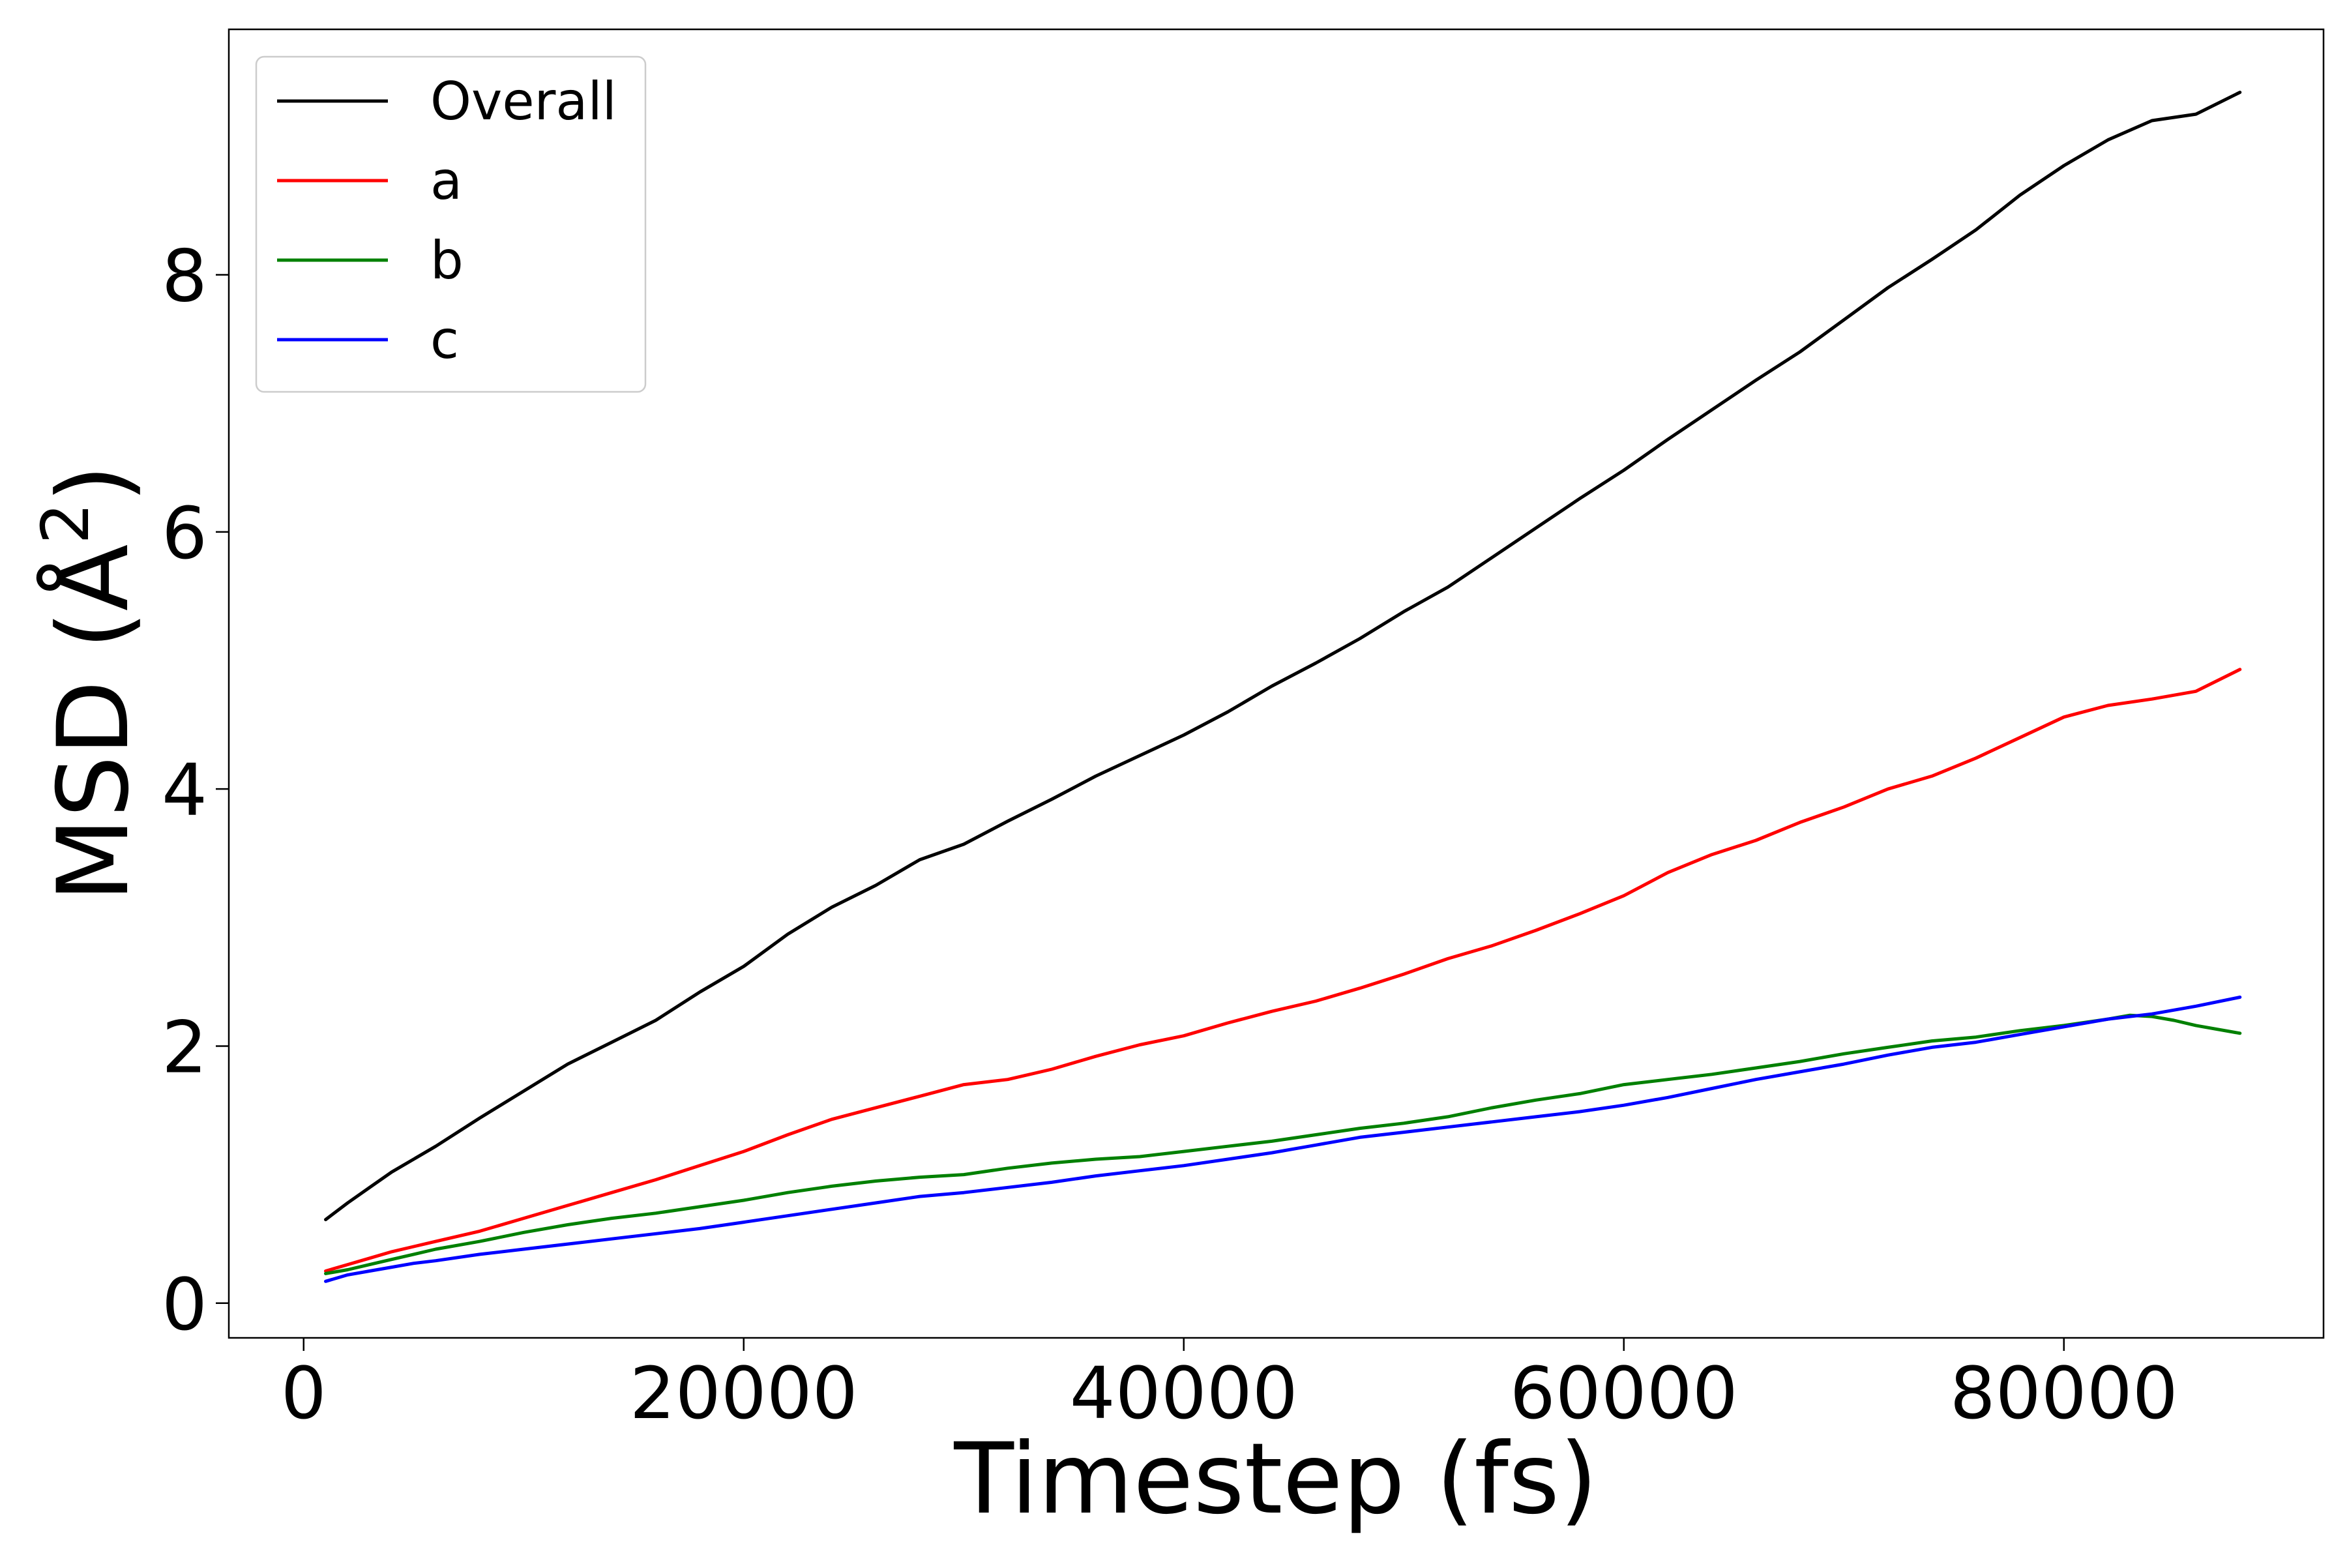  Describe the element at coordinates (184, 1305) in the screenshot. I see `y-tick-label: 0` at that location.